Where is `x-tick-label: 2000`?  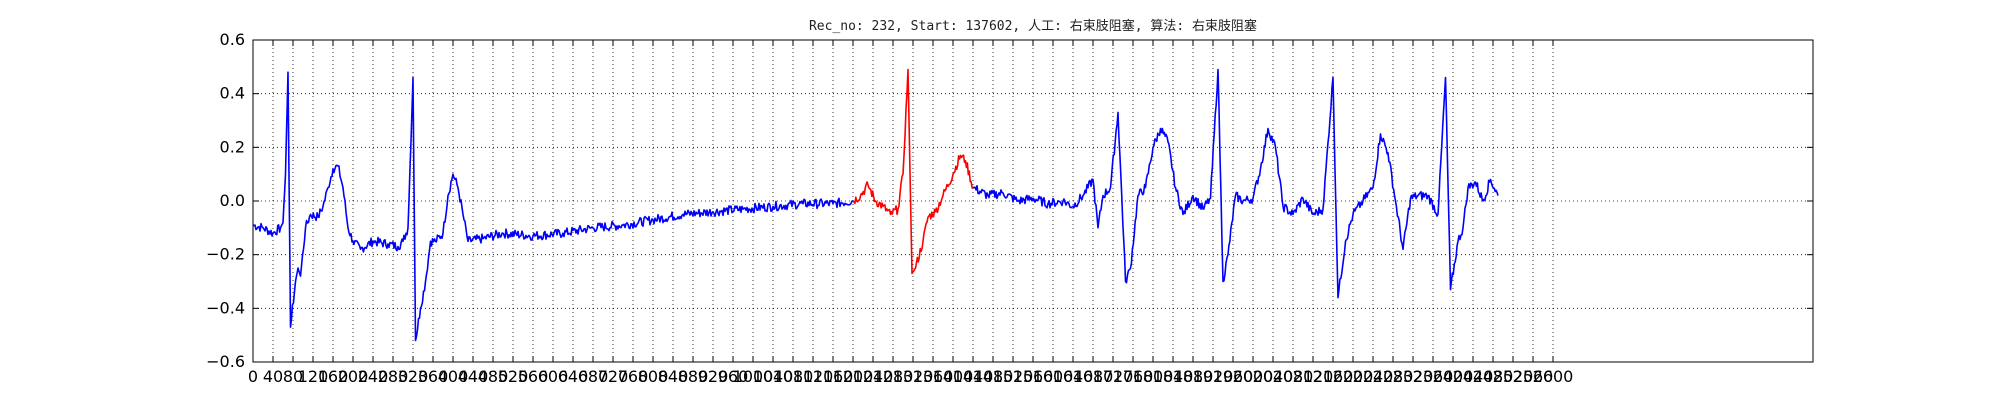
x-tick-label: 2000 is located at coordinates (1253, 376).